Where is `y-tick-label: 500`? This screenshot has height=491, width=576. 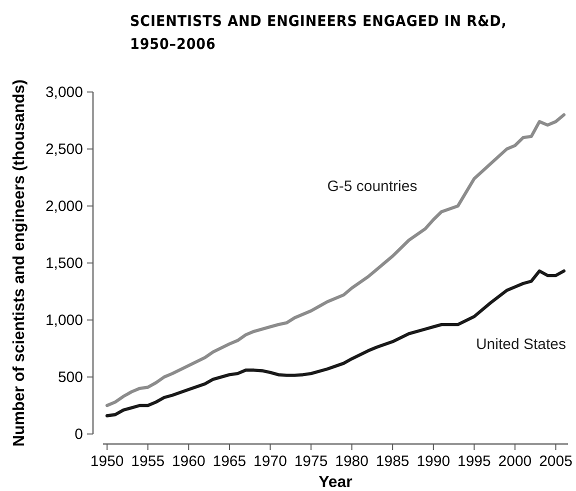 y-tick-label: 500 is located at coordinates (70, 377).